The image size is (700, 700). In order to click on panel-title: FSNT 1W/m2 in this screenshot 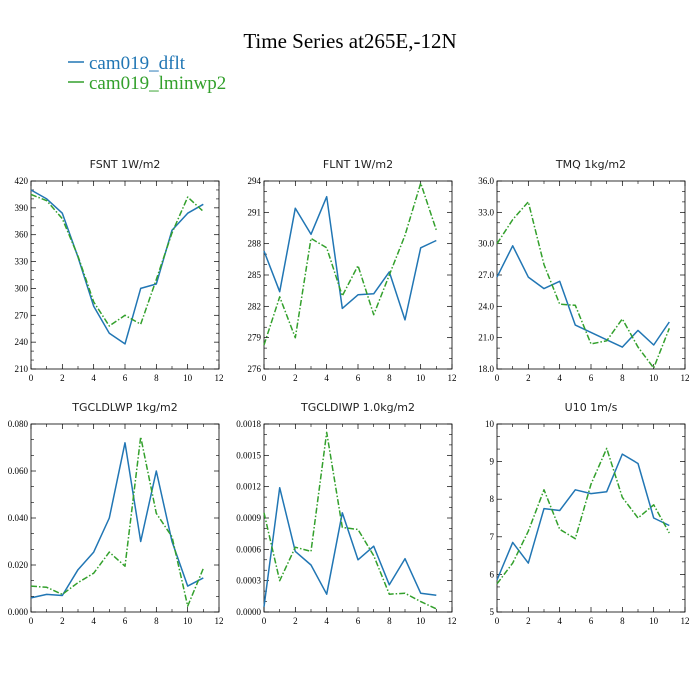, I will do `click(125, 164)`.